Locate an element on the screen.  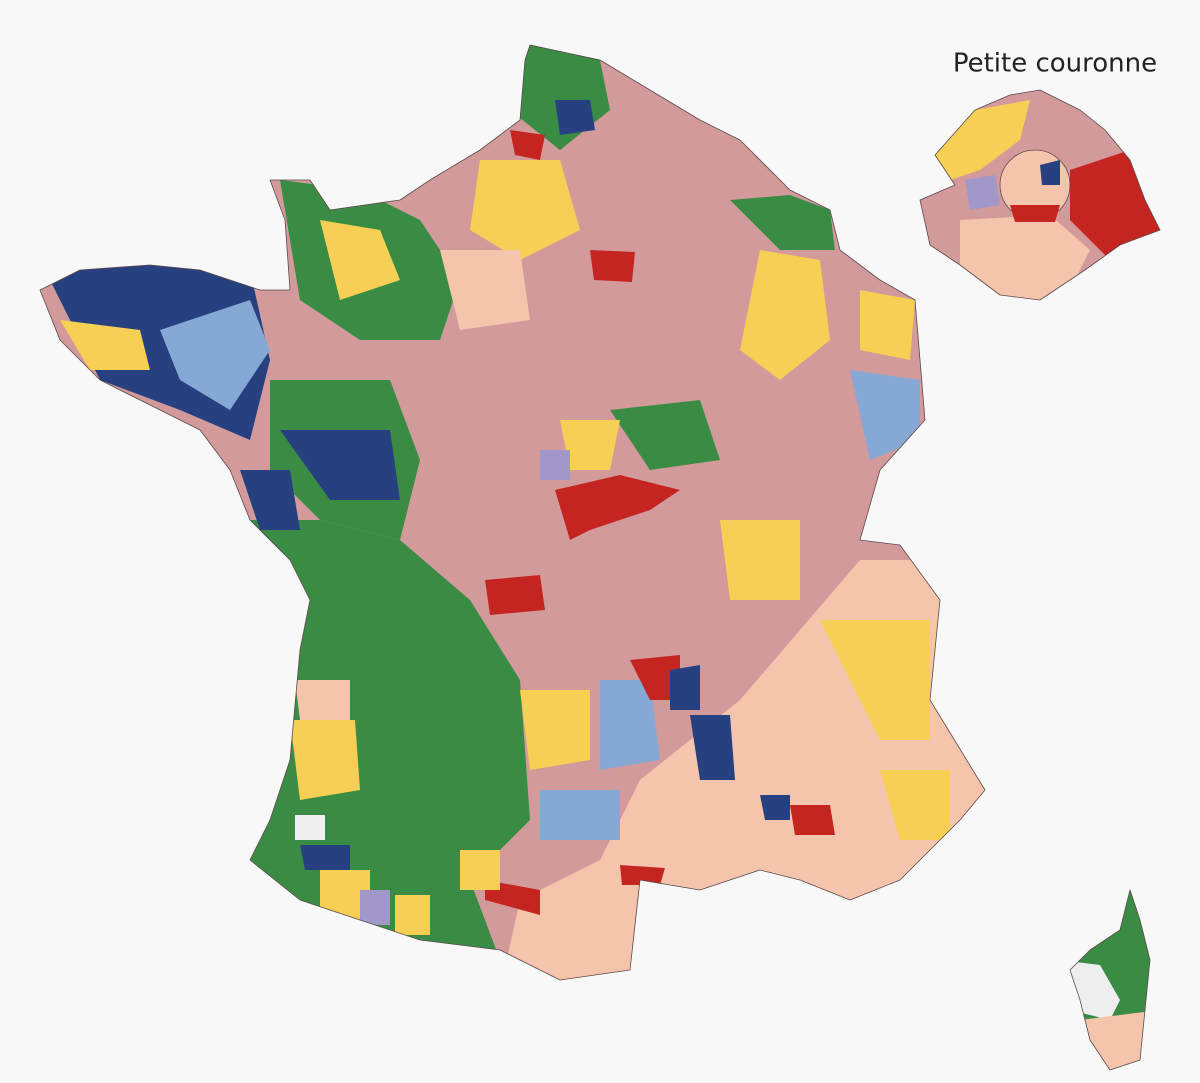
corsica-outline is located at coordinates (1110, 980).